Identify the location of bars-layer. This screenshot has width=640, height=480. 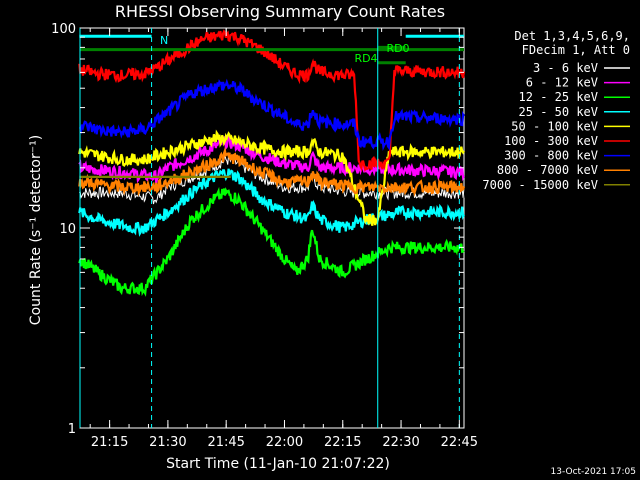
(271, 49).